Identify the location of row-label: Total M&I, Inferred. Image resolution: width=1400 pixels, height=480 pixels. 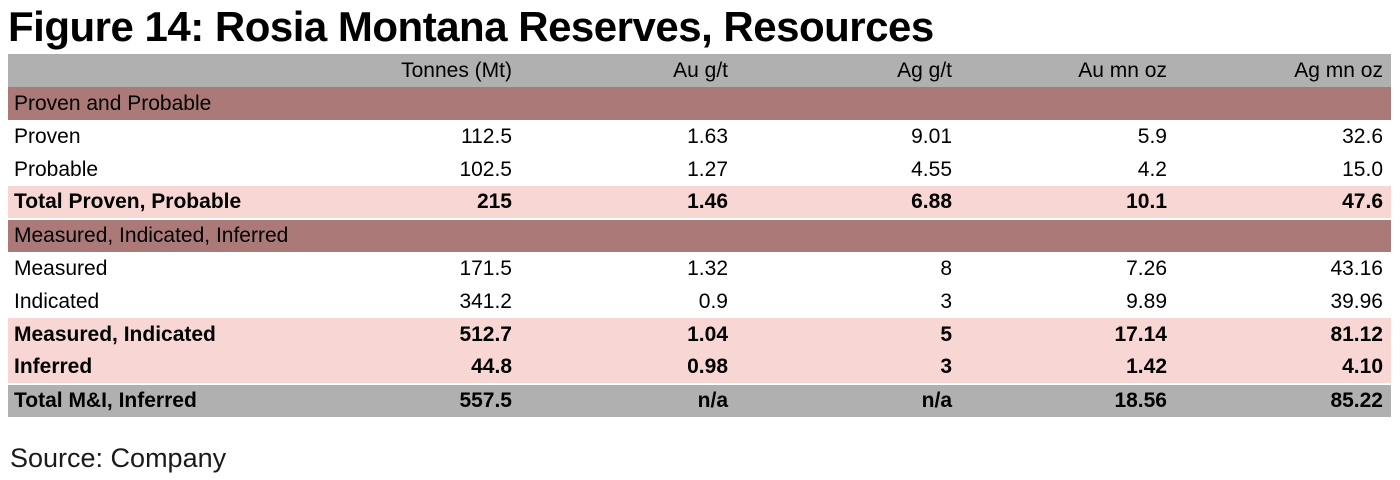
(158, 400).